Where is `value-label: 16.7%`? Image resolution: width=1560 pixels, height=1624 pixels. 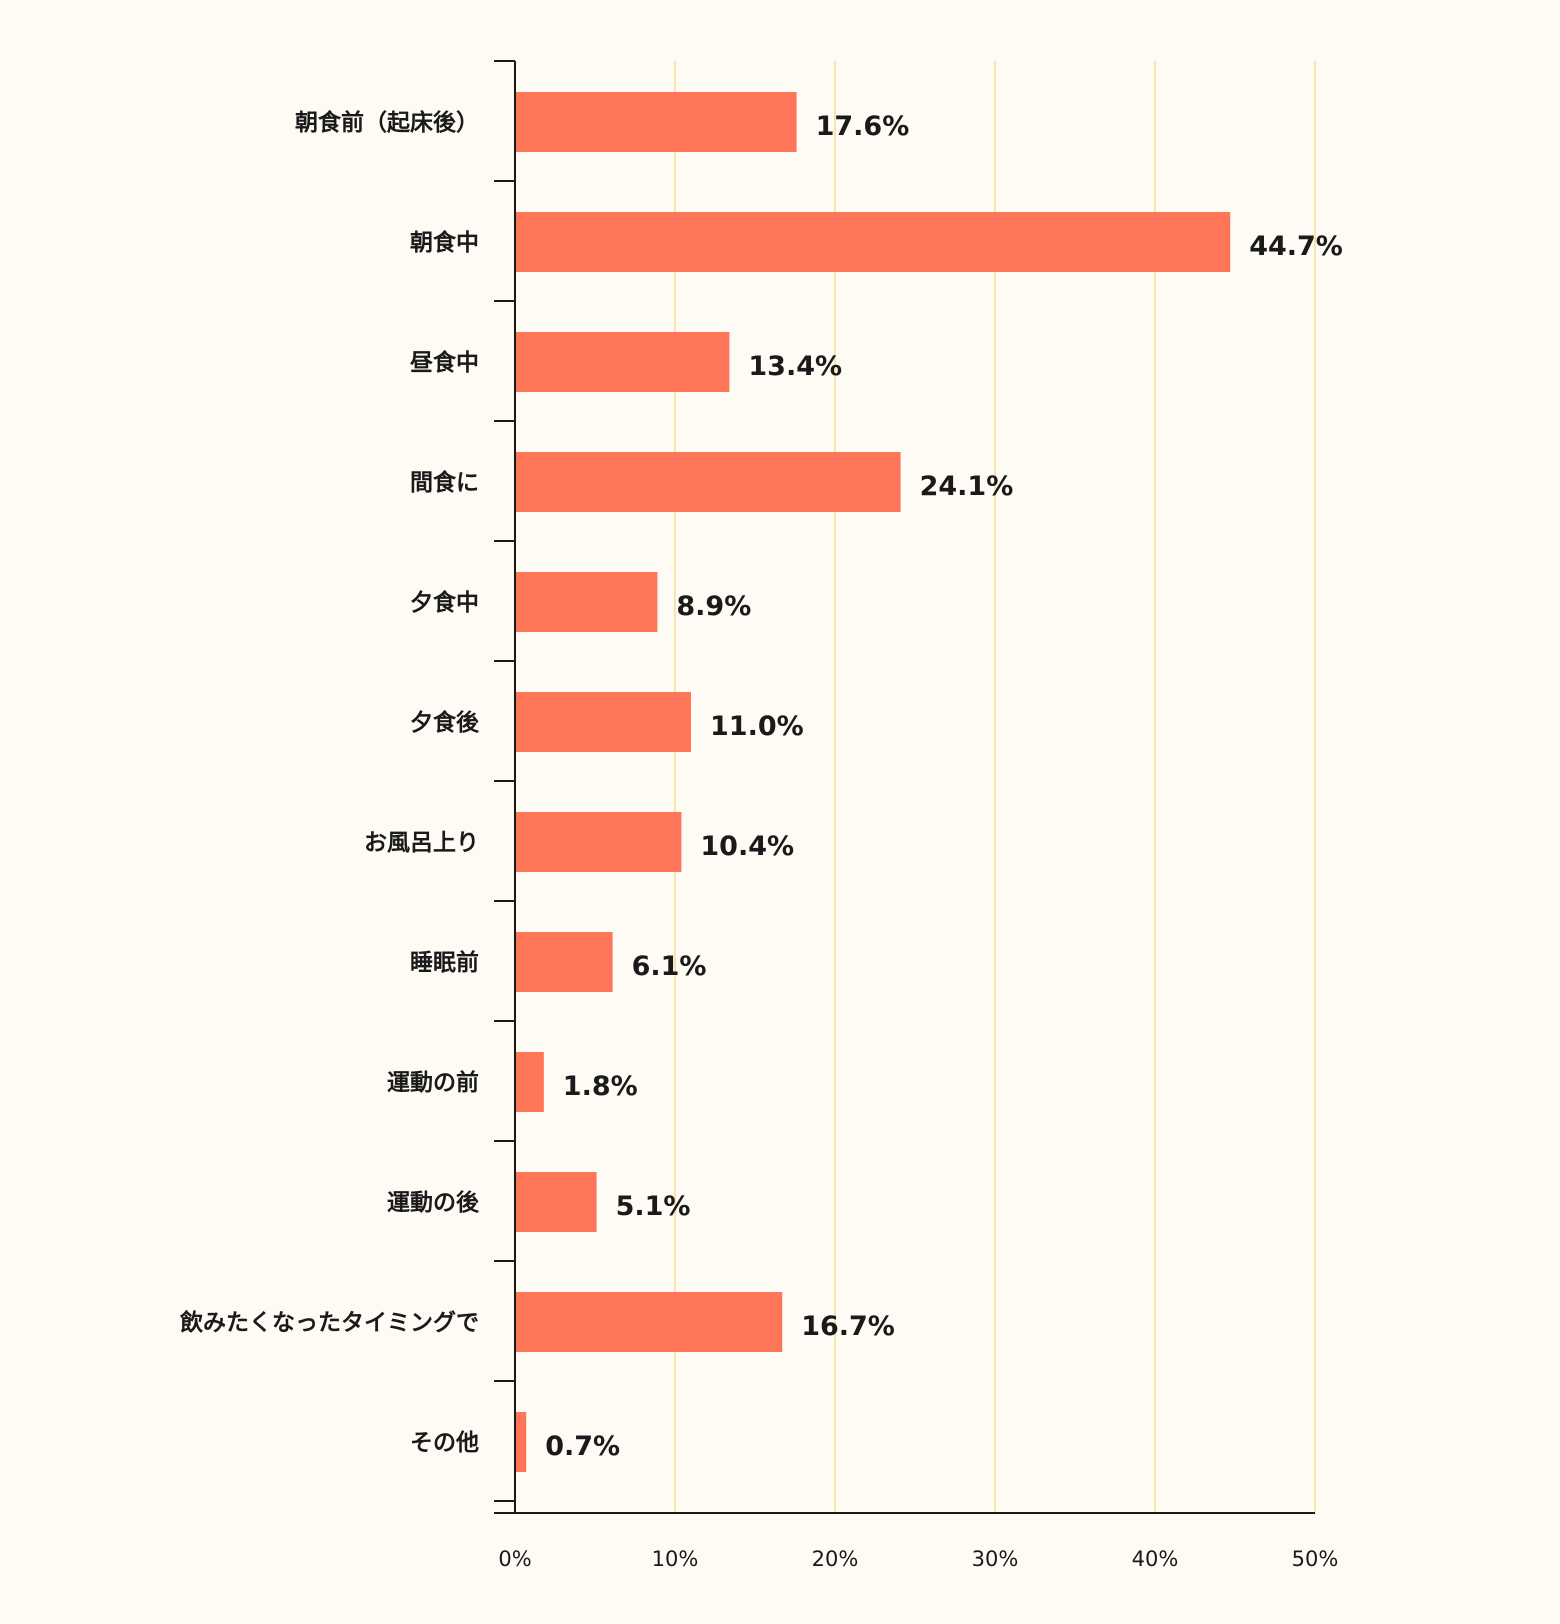
value-label: 16.7% is located at coordinates (848, 1326).